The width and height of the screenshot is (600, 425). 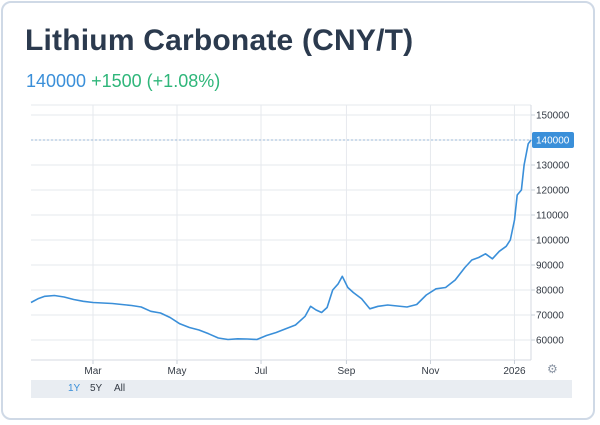 What do you see at coordinates (431, 371) in the screenshot?
I see `x-tick-label: Nov` at bounding box center [431, 371].